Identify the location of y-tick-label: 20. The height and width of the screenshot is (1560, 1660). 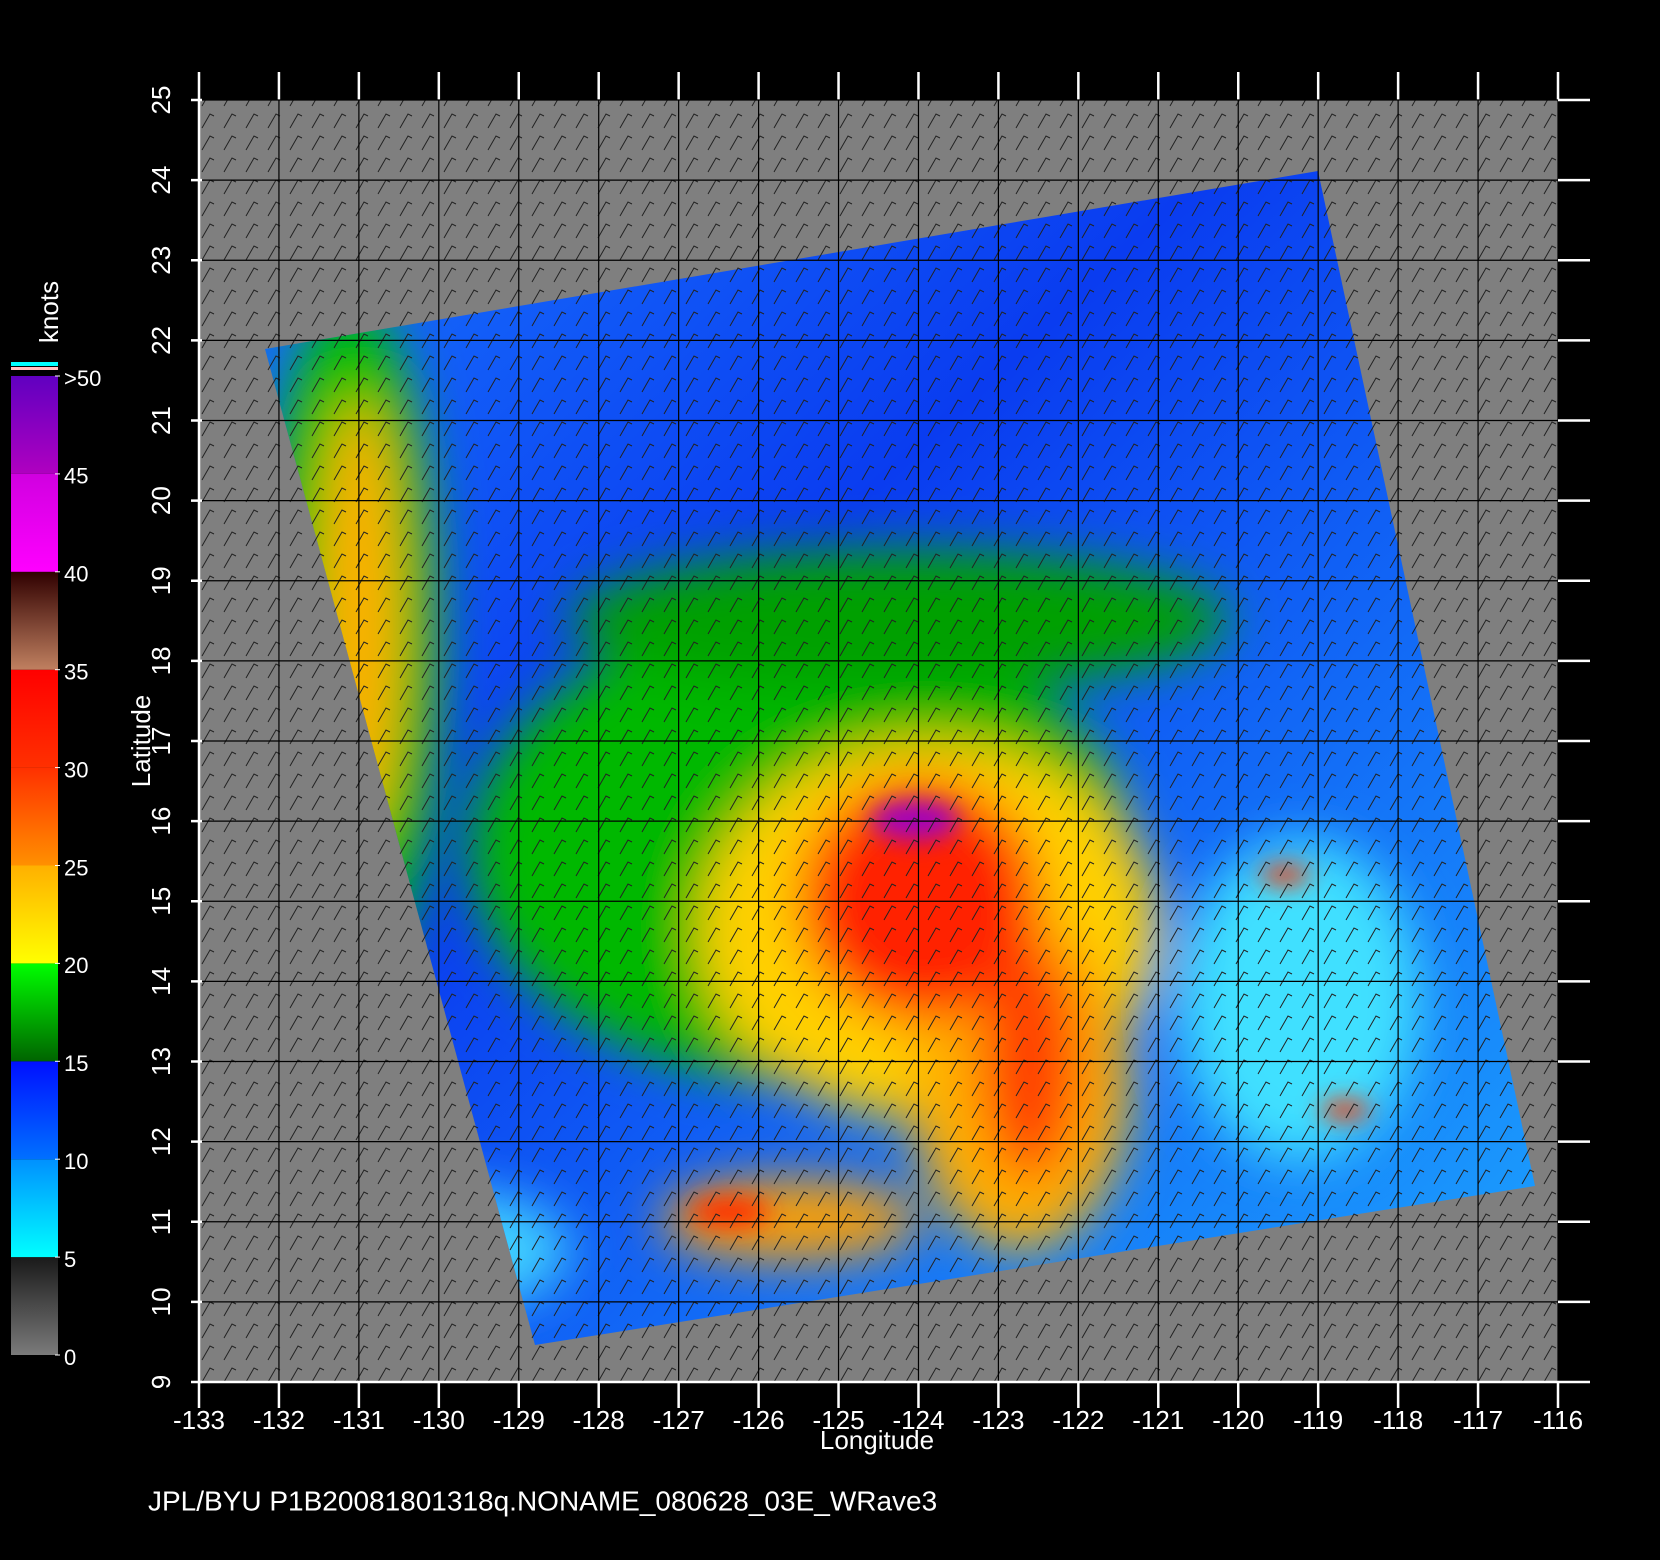
(161, 500).